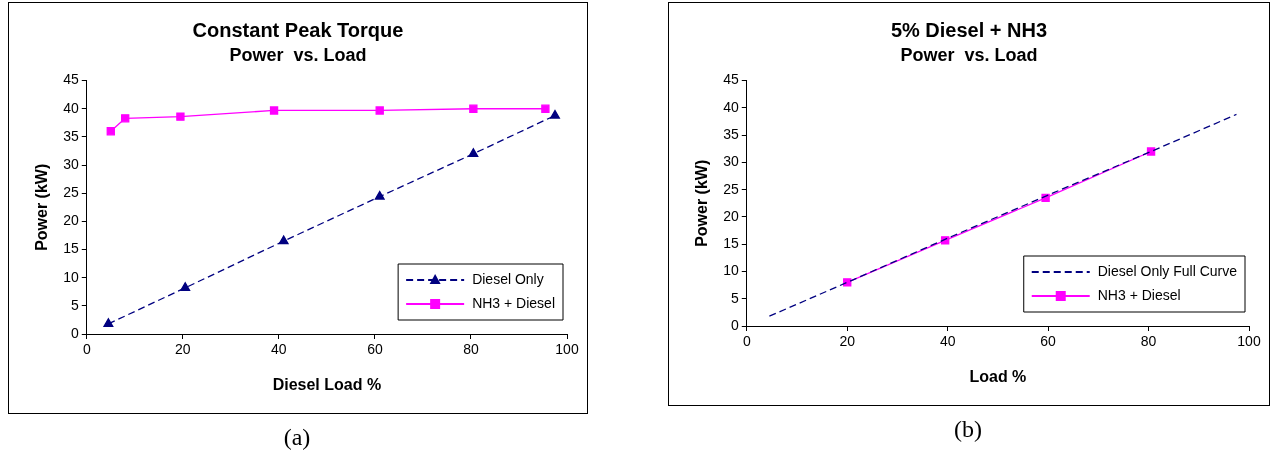 The height and width of the screenshot is (457, 1275). Describe the element at coordinates (968, 429) in the screenshot. I see `text: (b)` at that location.